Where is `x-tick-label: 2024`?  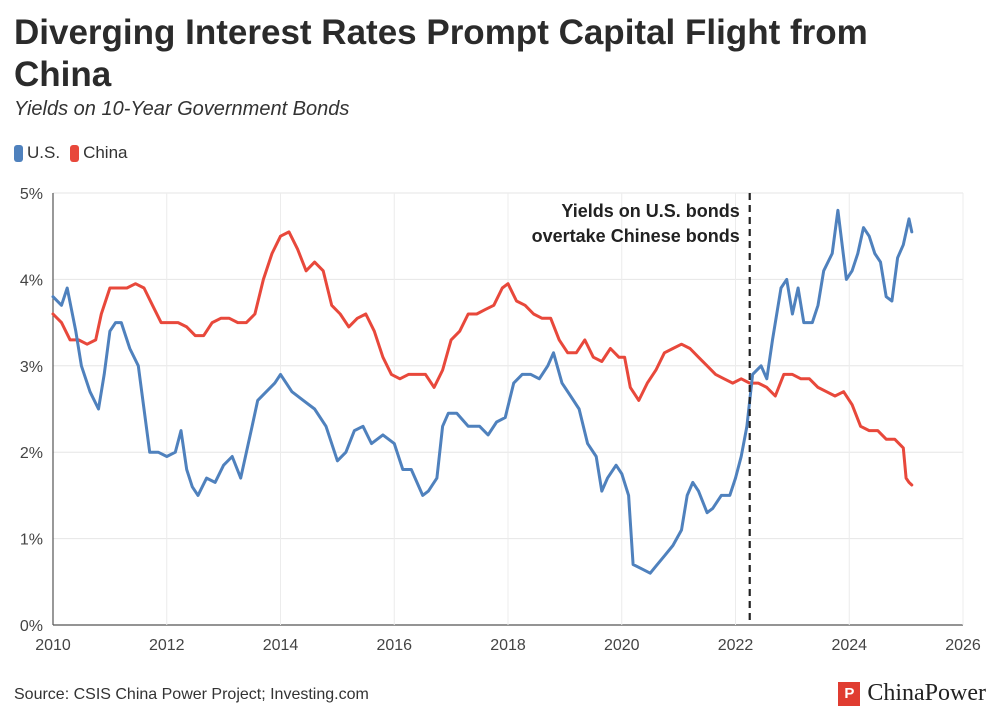
x-tick-label: 2024 is located at coordinates (849, 645).